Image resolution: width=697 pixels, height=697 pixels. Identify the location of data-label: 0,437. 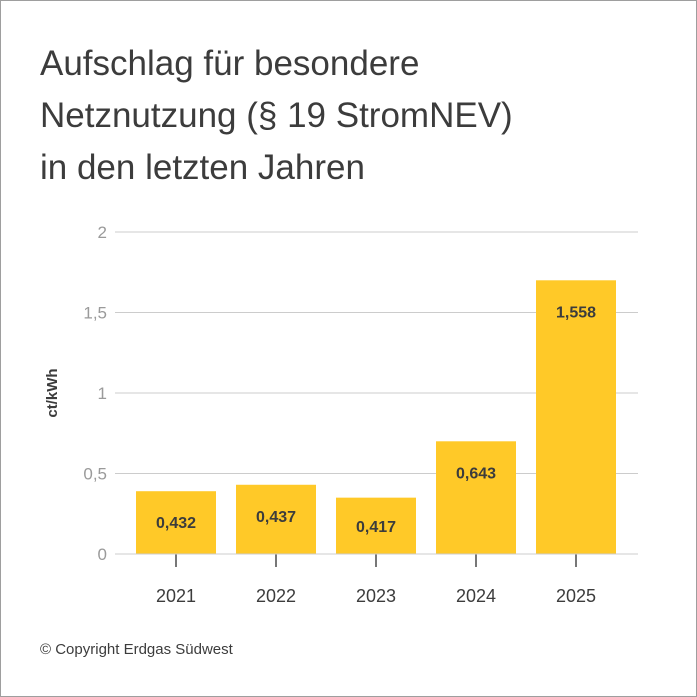
(276, 517).